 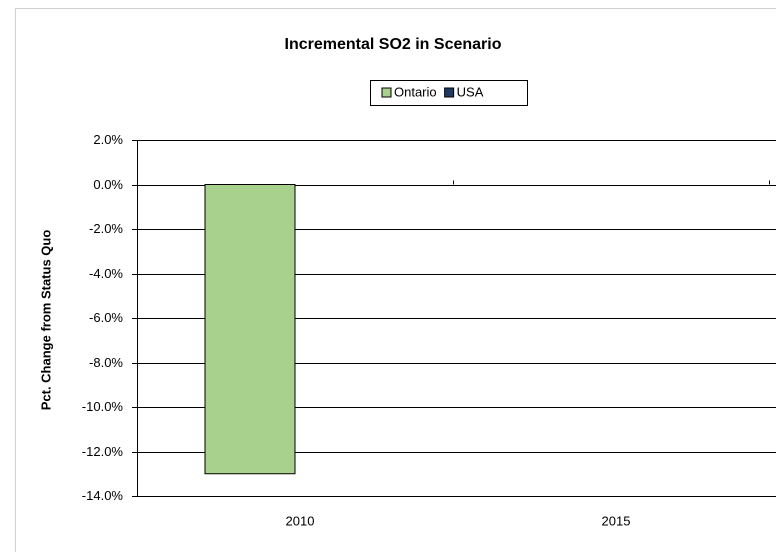 What do you see at coordinates (106, 362) in the screenshot?
I see `y-tick-label: -8.0%` at bounding box center [106, 362].